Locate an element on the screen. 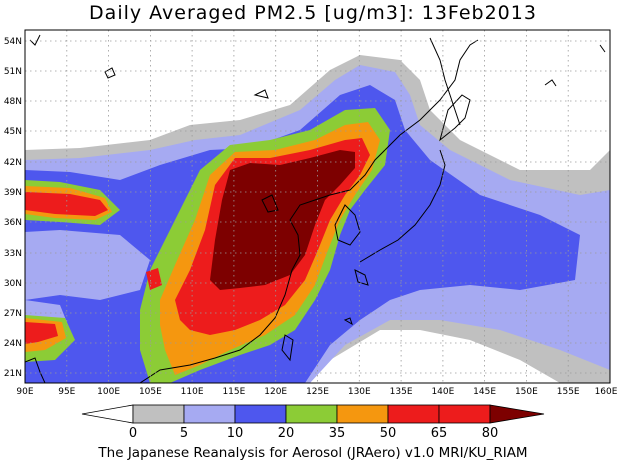  lon-tick-label: 105E is located at coordinates (150, 392).